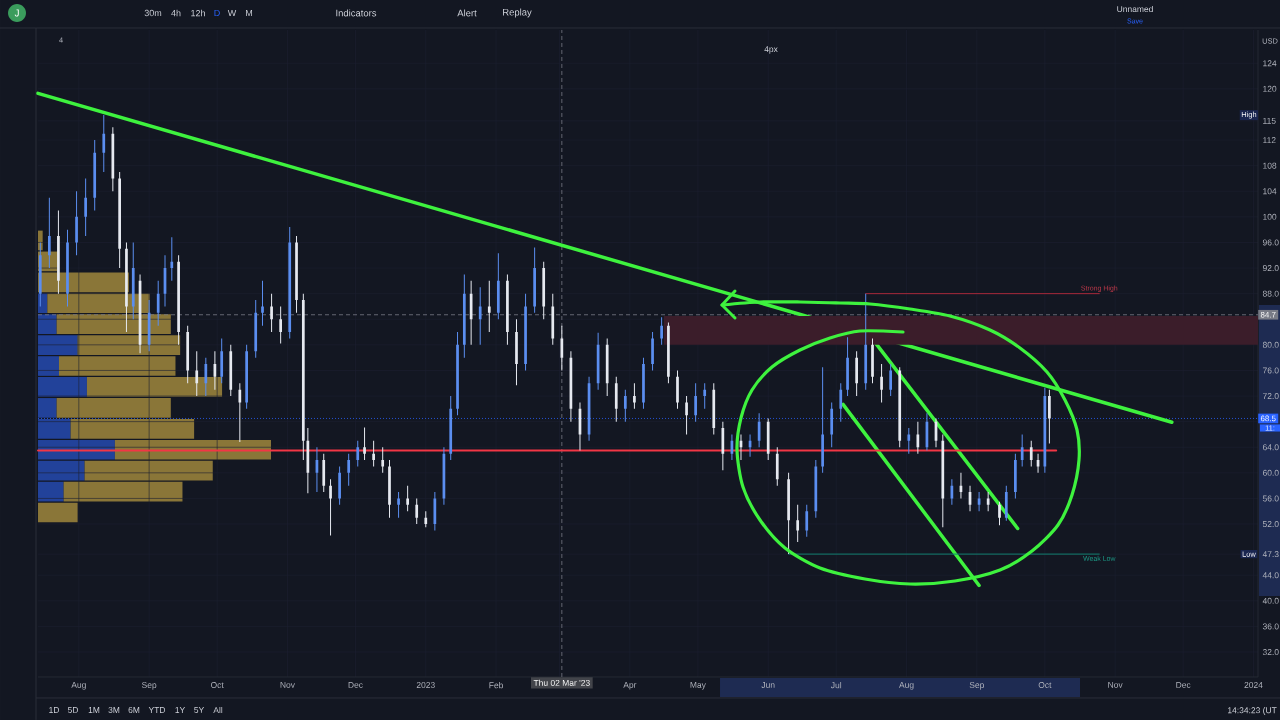  What do you see at coordinates (1270, 165) in the screenshot?
I see `y-tick-label: 108` at bounding box center [1270, 165].